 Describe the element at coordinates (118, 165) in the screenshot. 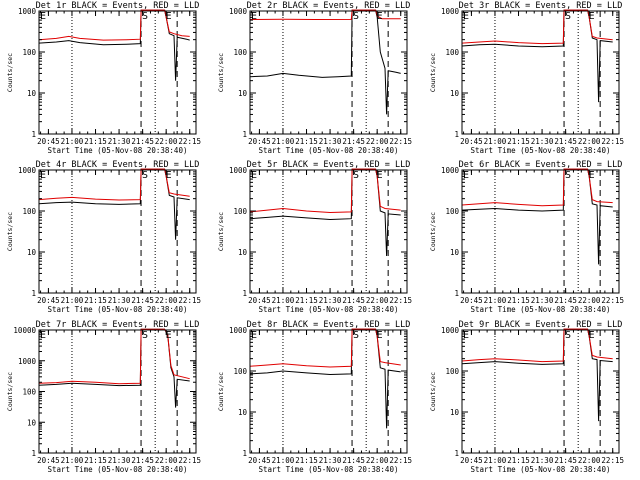

I see `panel-title: Det 4r BLACK = Events, RED = LLD` at that location.